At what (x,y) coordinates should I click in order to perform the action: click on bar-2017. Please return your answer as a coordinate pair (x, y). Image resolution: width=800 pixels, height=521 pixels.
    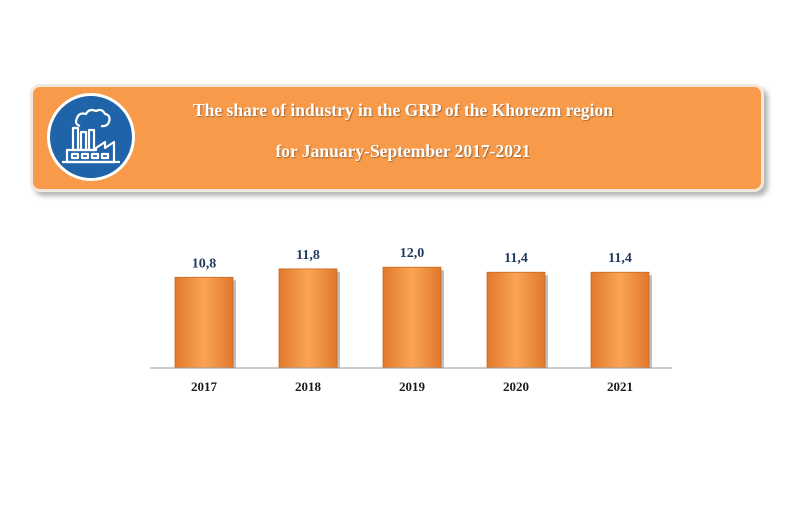
    Looking at the image, I should click on (204, 322).